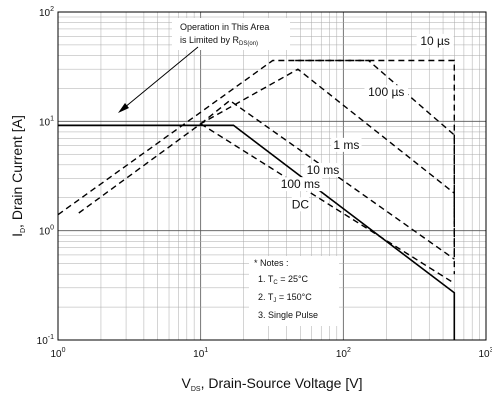  What do you see at coordinates (46, 121) in the screenshot?
I see `y-tick-label: 10¹` at bounding box center [46, 121].